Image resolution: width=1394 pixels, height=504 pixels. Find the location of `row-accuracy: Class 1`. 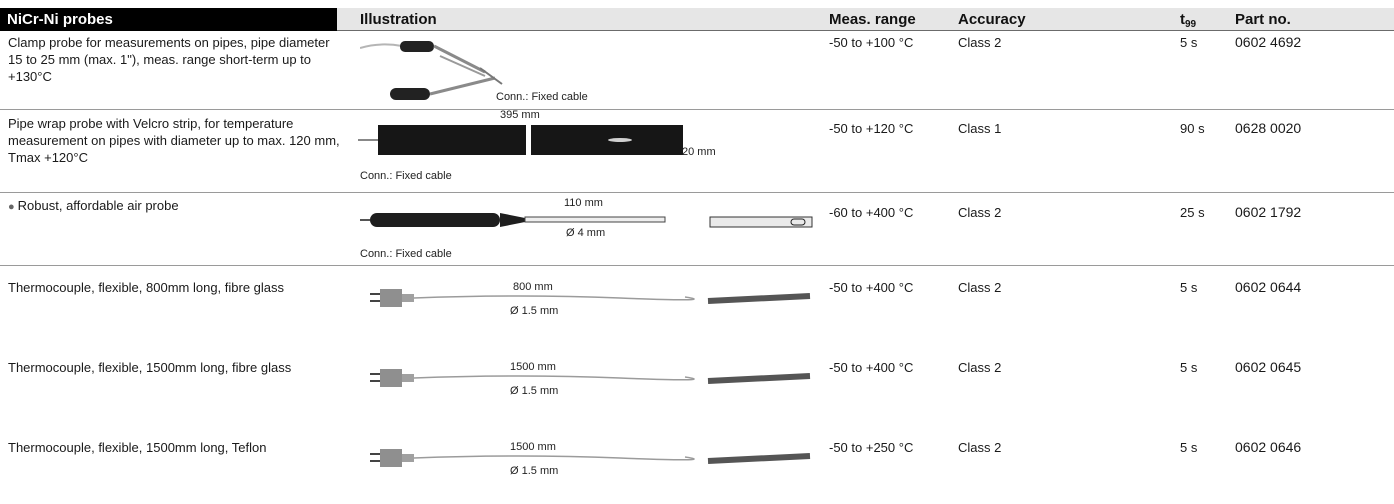

row-accuracy: Class 1 is located at coordinates (980, 128).